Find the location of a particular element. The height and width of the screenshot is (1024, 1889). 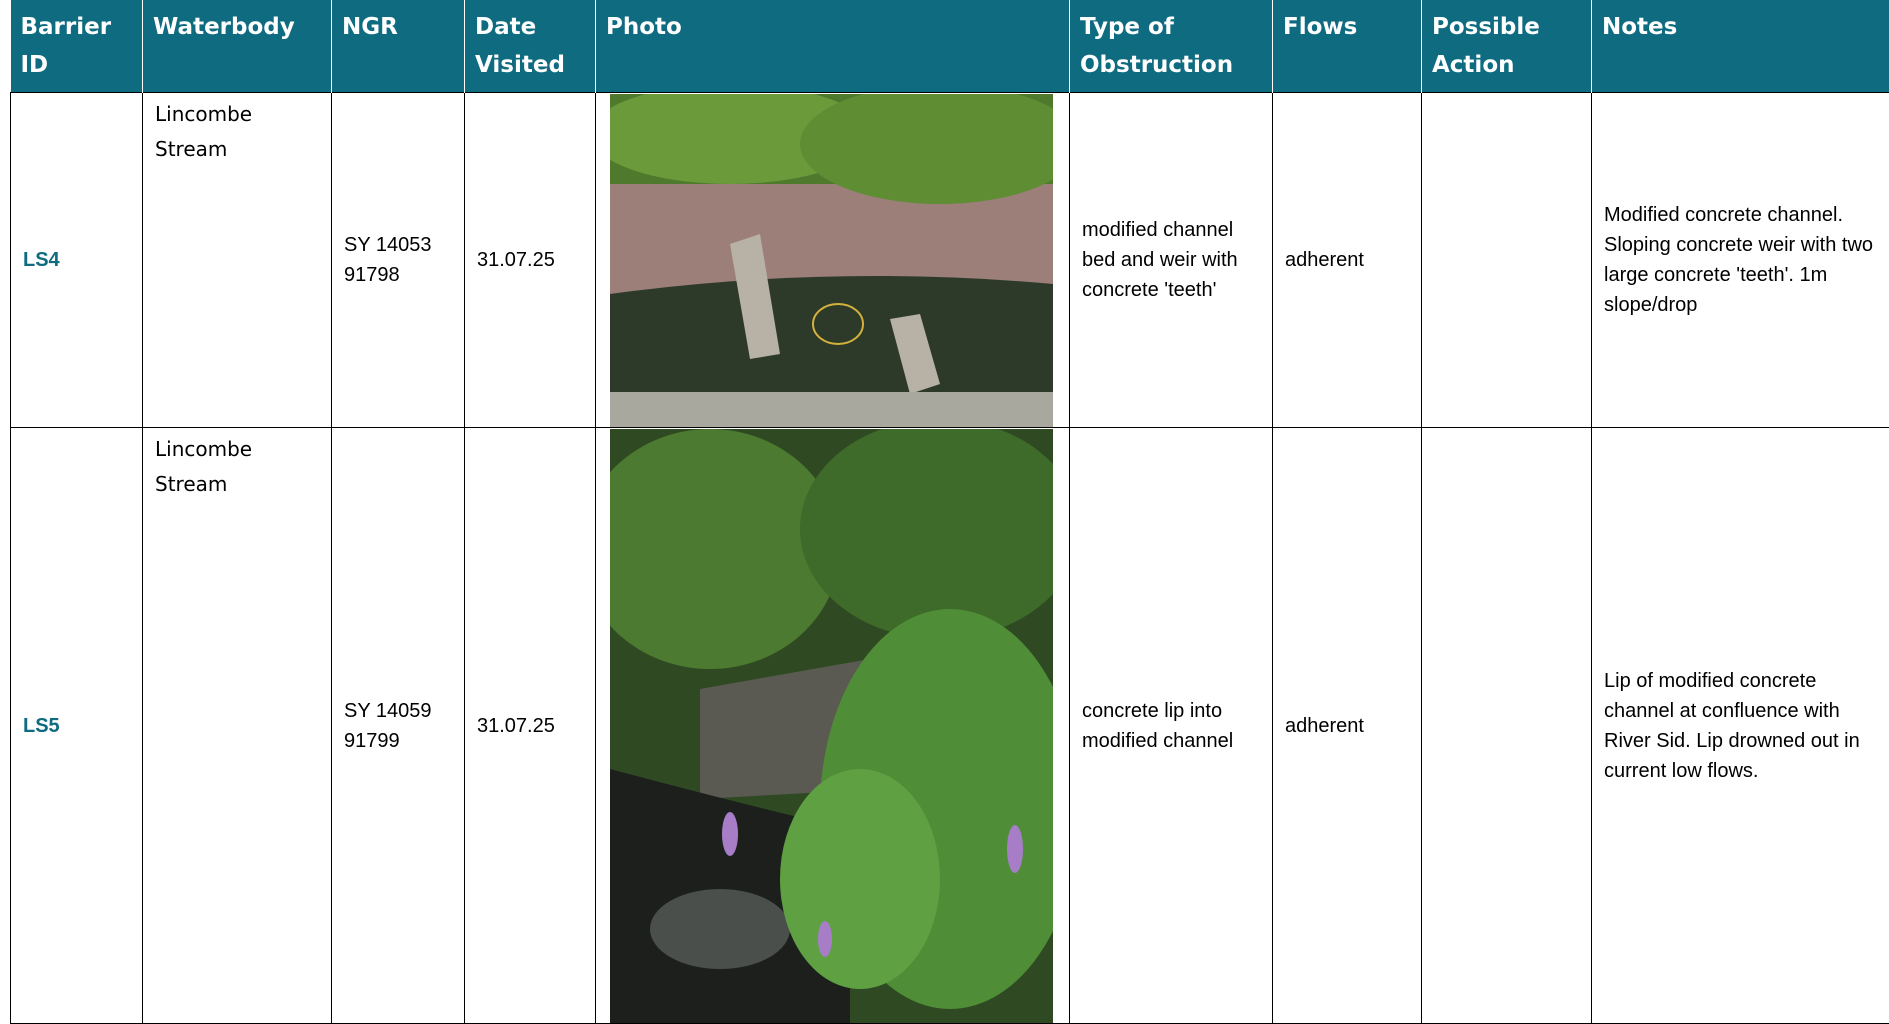

header-cell: Type of Obstruction is located at coordinates (1171, 46).